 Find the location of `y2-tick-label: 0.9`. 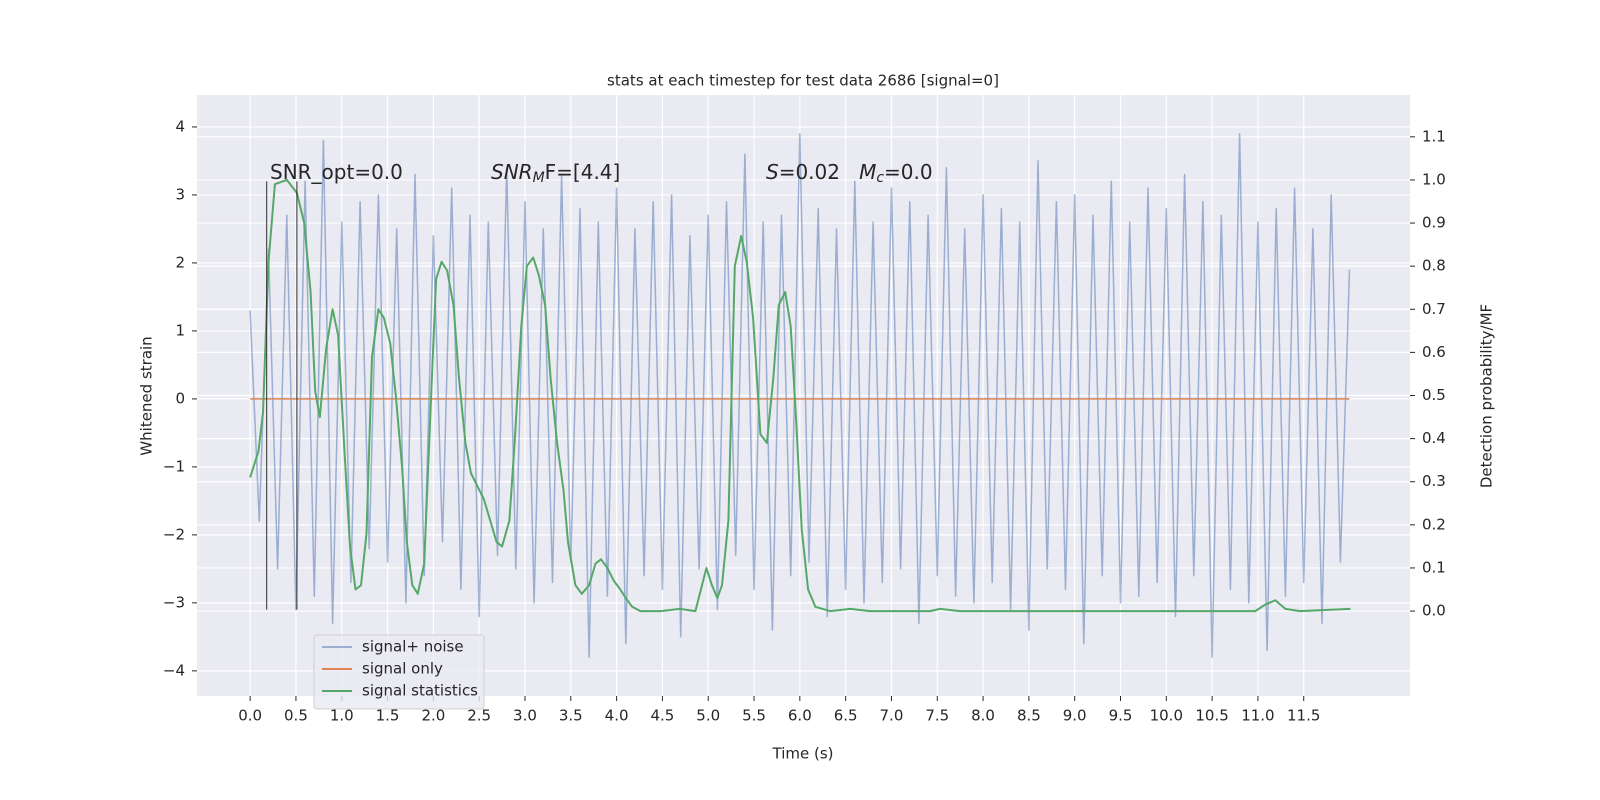

y2-tick-label: 0.9 is located at coordinates (1434, 223).